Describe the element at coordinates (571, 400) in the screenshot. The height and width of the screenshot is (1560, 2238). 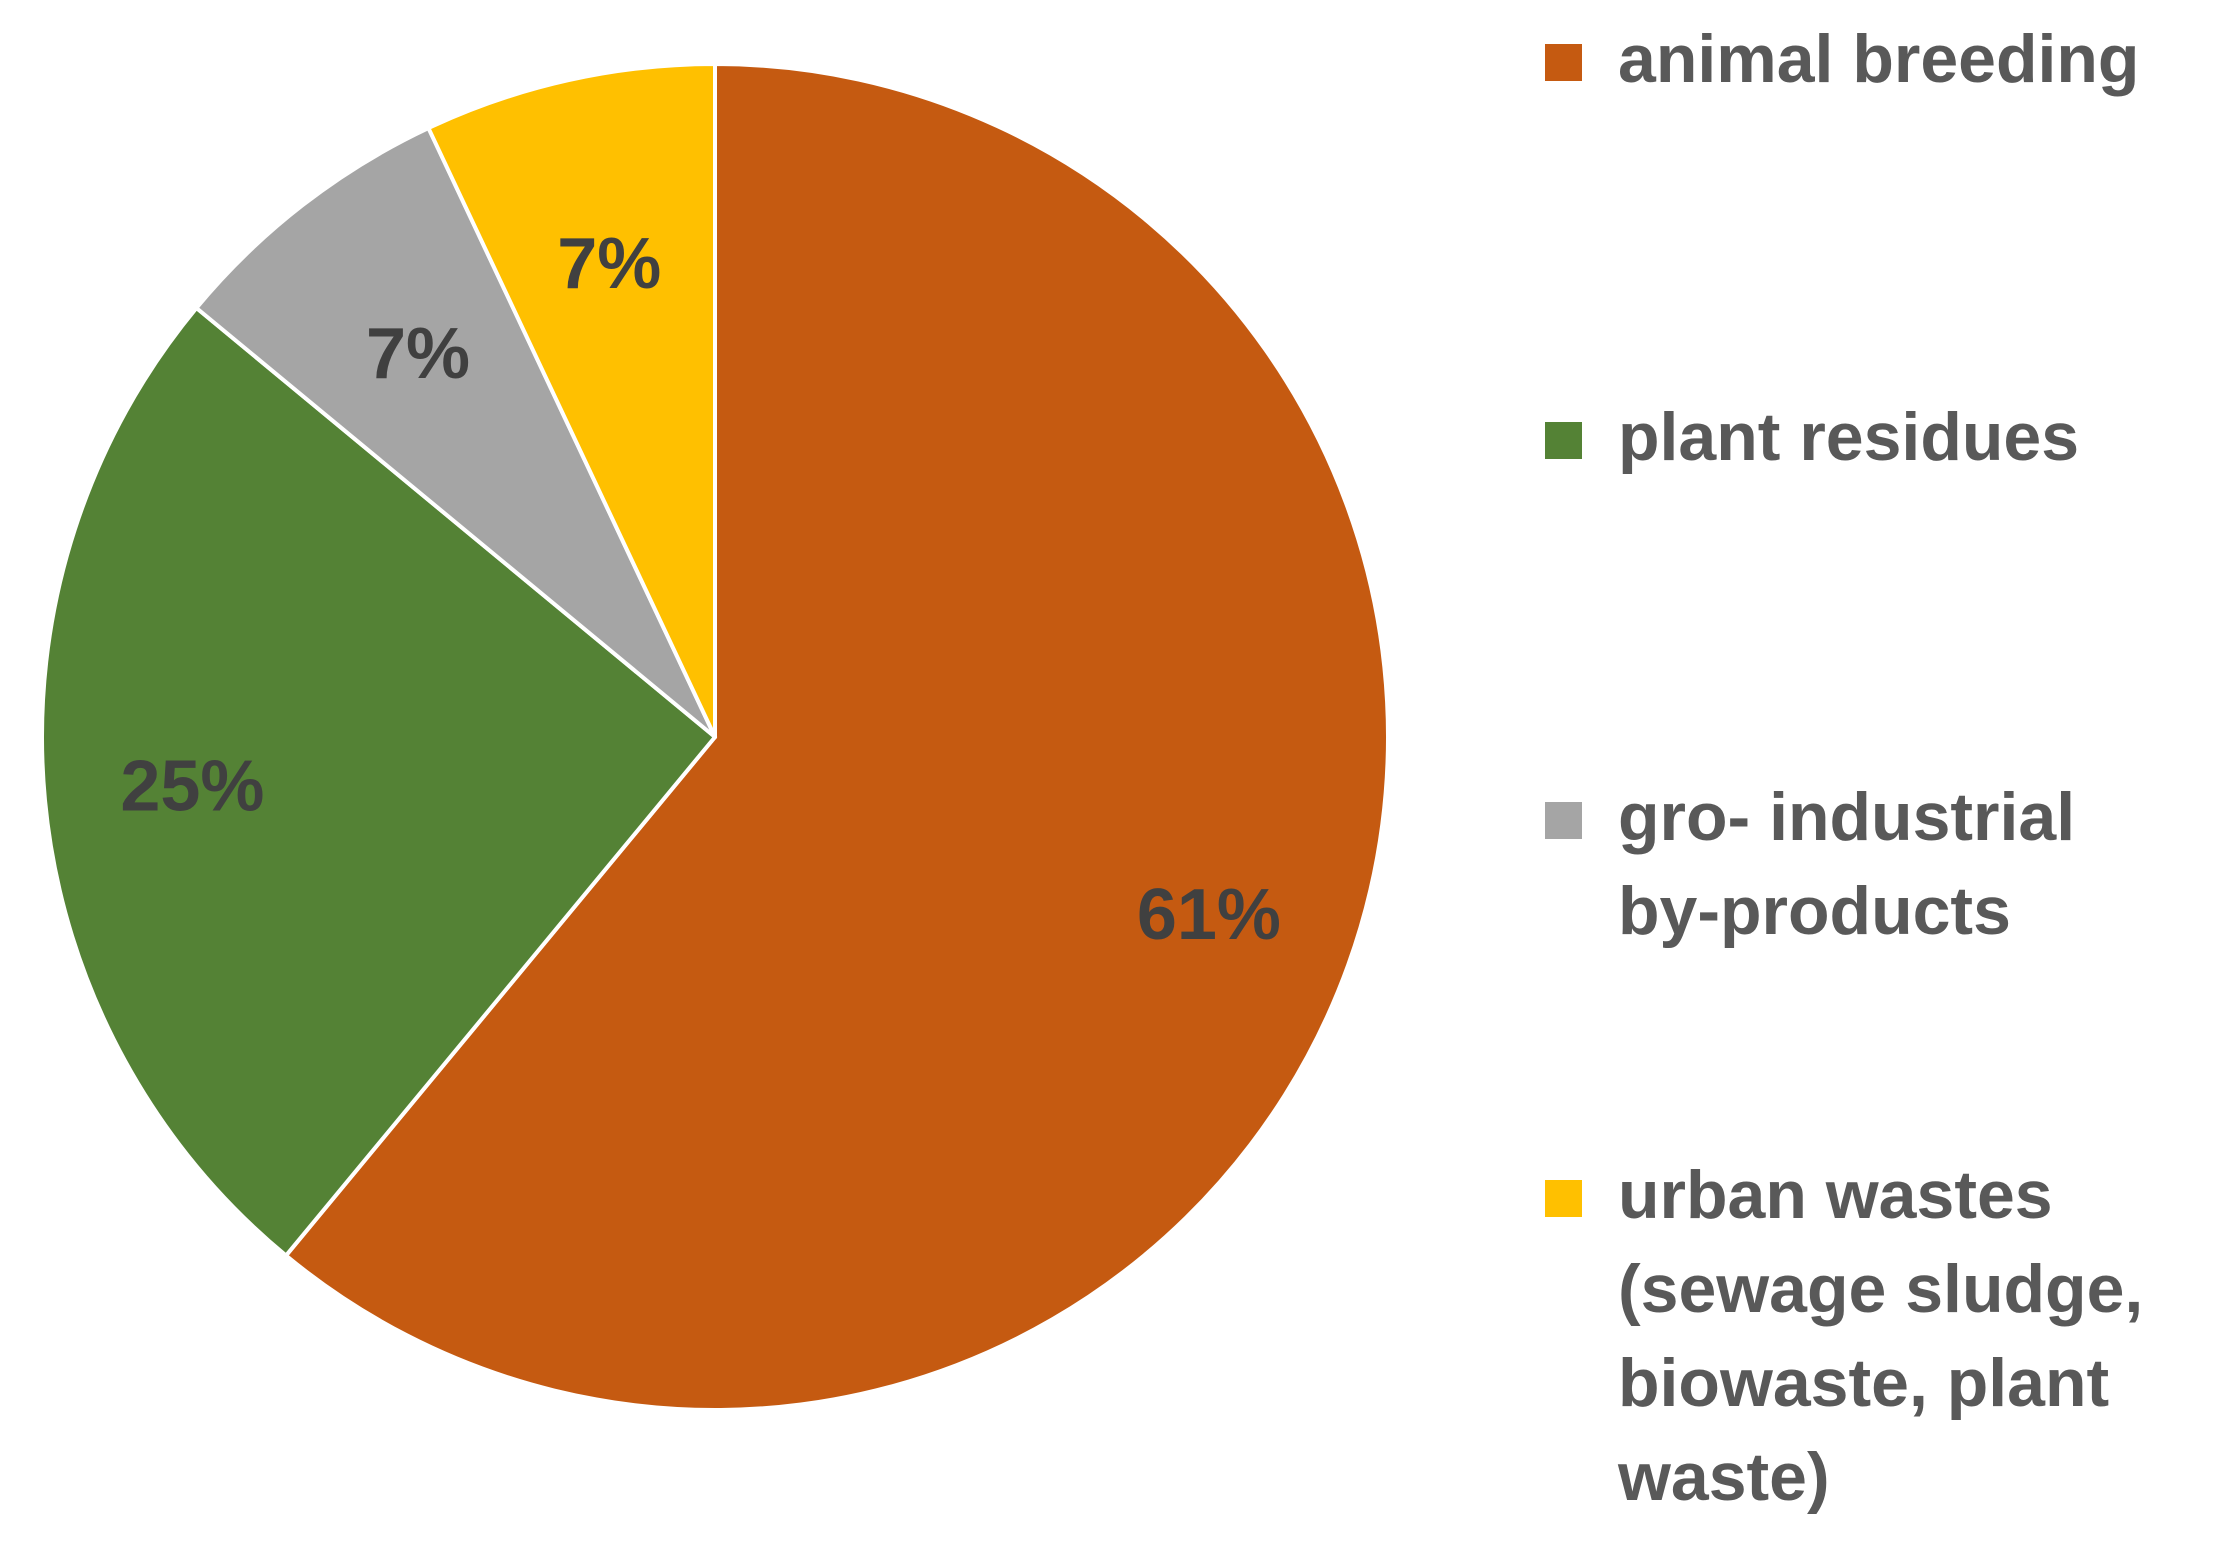
I see `pie-slice-urban-wastes` at that location.